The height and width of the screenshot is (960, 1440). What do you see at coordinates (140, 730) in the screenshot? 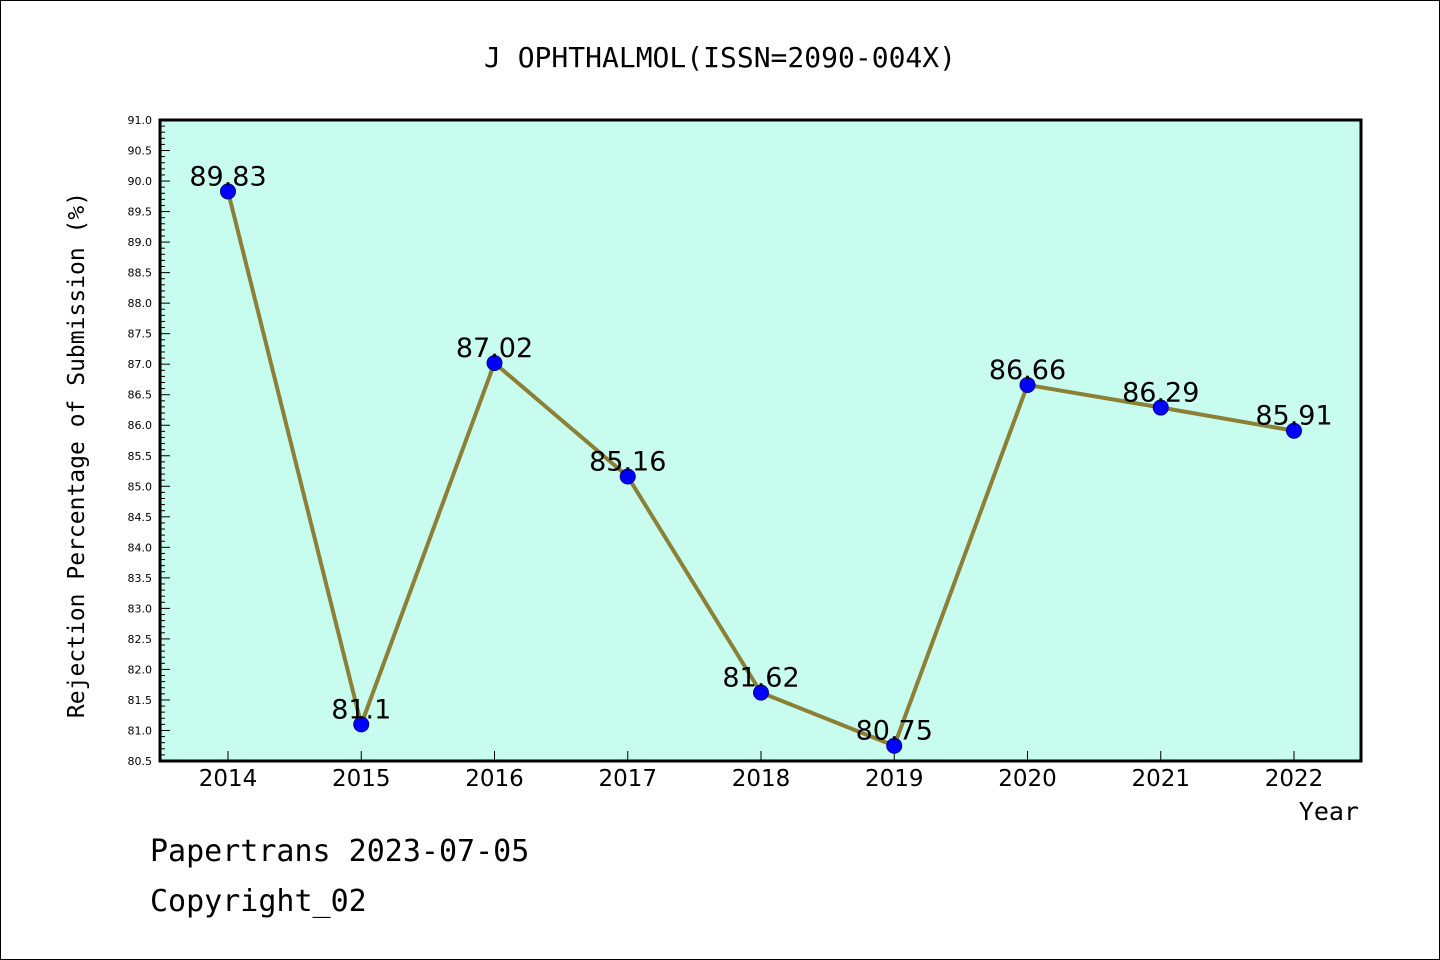
I see `y-tick-label: 81.0` at bounding box center [140, 730].